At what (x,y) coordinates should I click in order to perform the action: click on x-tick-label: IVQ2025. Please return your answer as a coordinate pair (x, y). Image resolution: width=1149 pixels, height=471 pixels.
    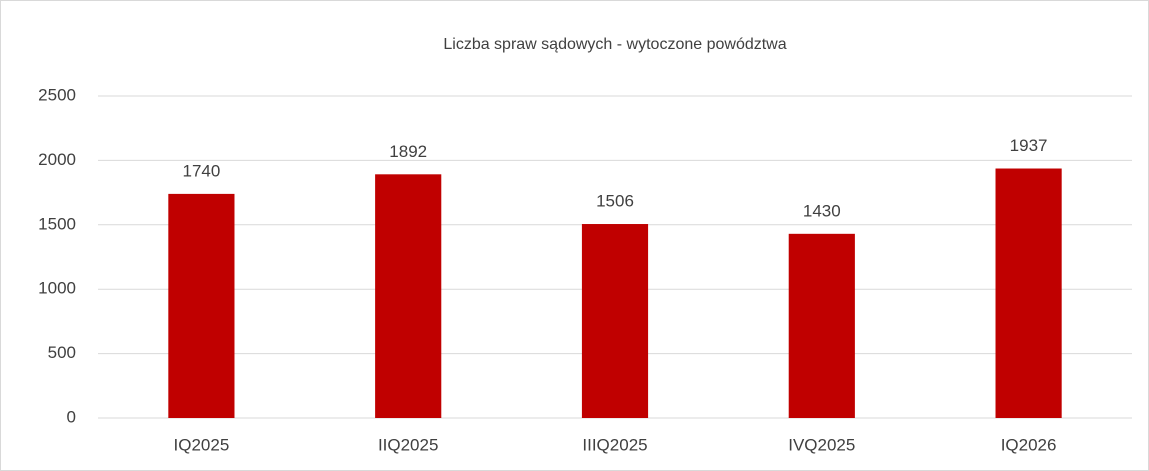
    Looking at the image, I should click on (821, 444).